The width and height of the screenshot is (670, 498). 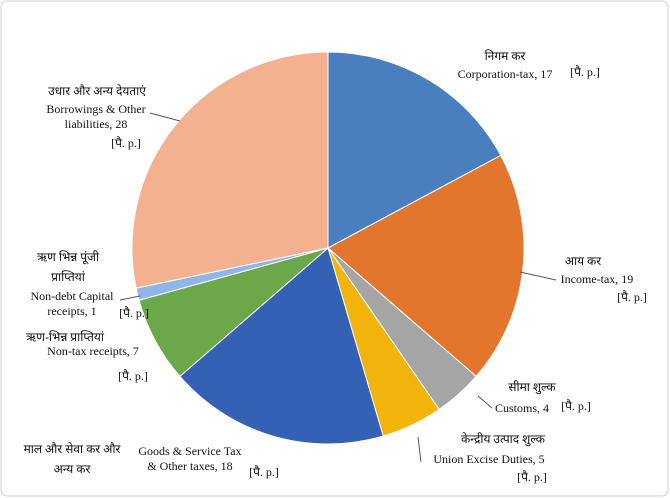 I want to click on slice-value-label: receipts, 1, so click(x=71, y=311).